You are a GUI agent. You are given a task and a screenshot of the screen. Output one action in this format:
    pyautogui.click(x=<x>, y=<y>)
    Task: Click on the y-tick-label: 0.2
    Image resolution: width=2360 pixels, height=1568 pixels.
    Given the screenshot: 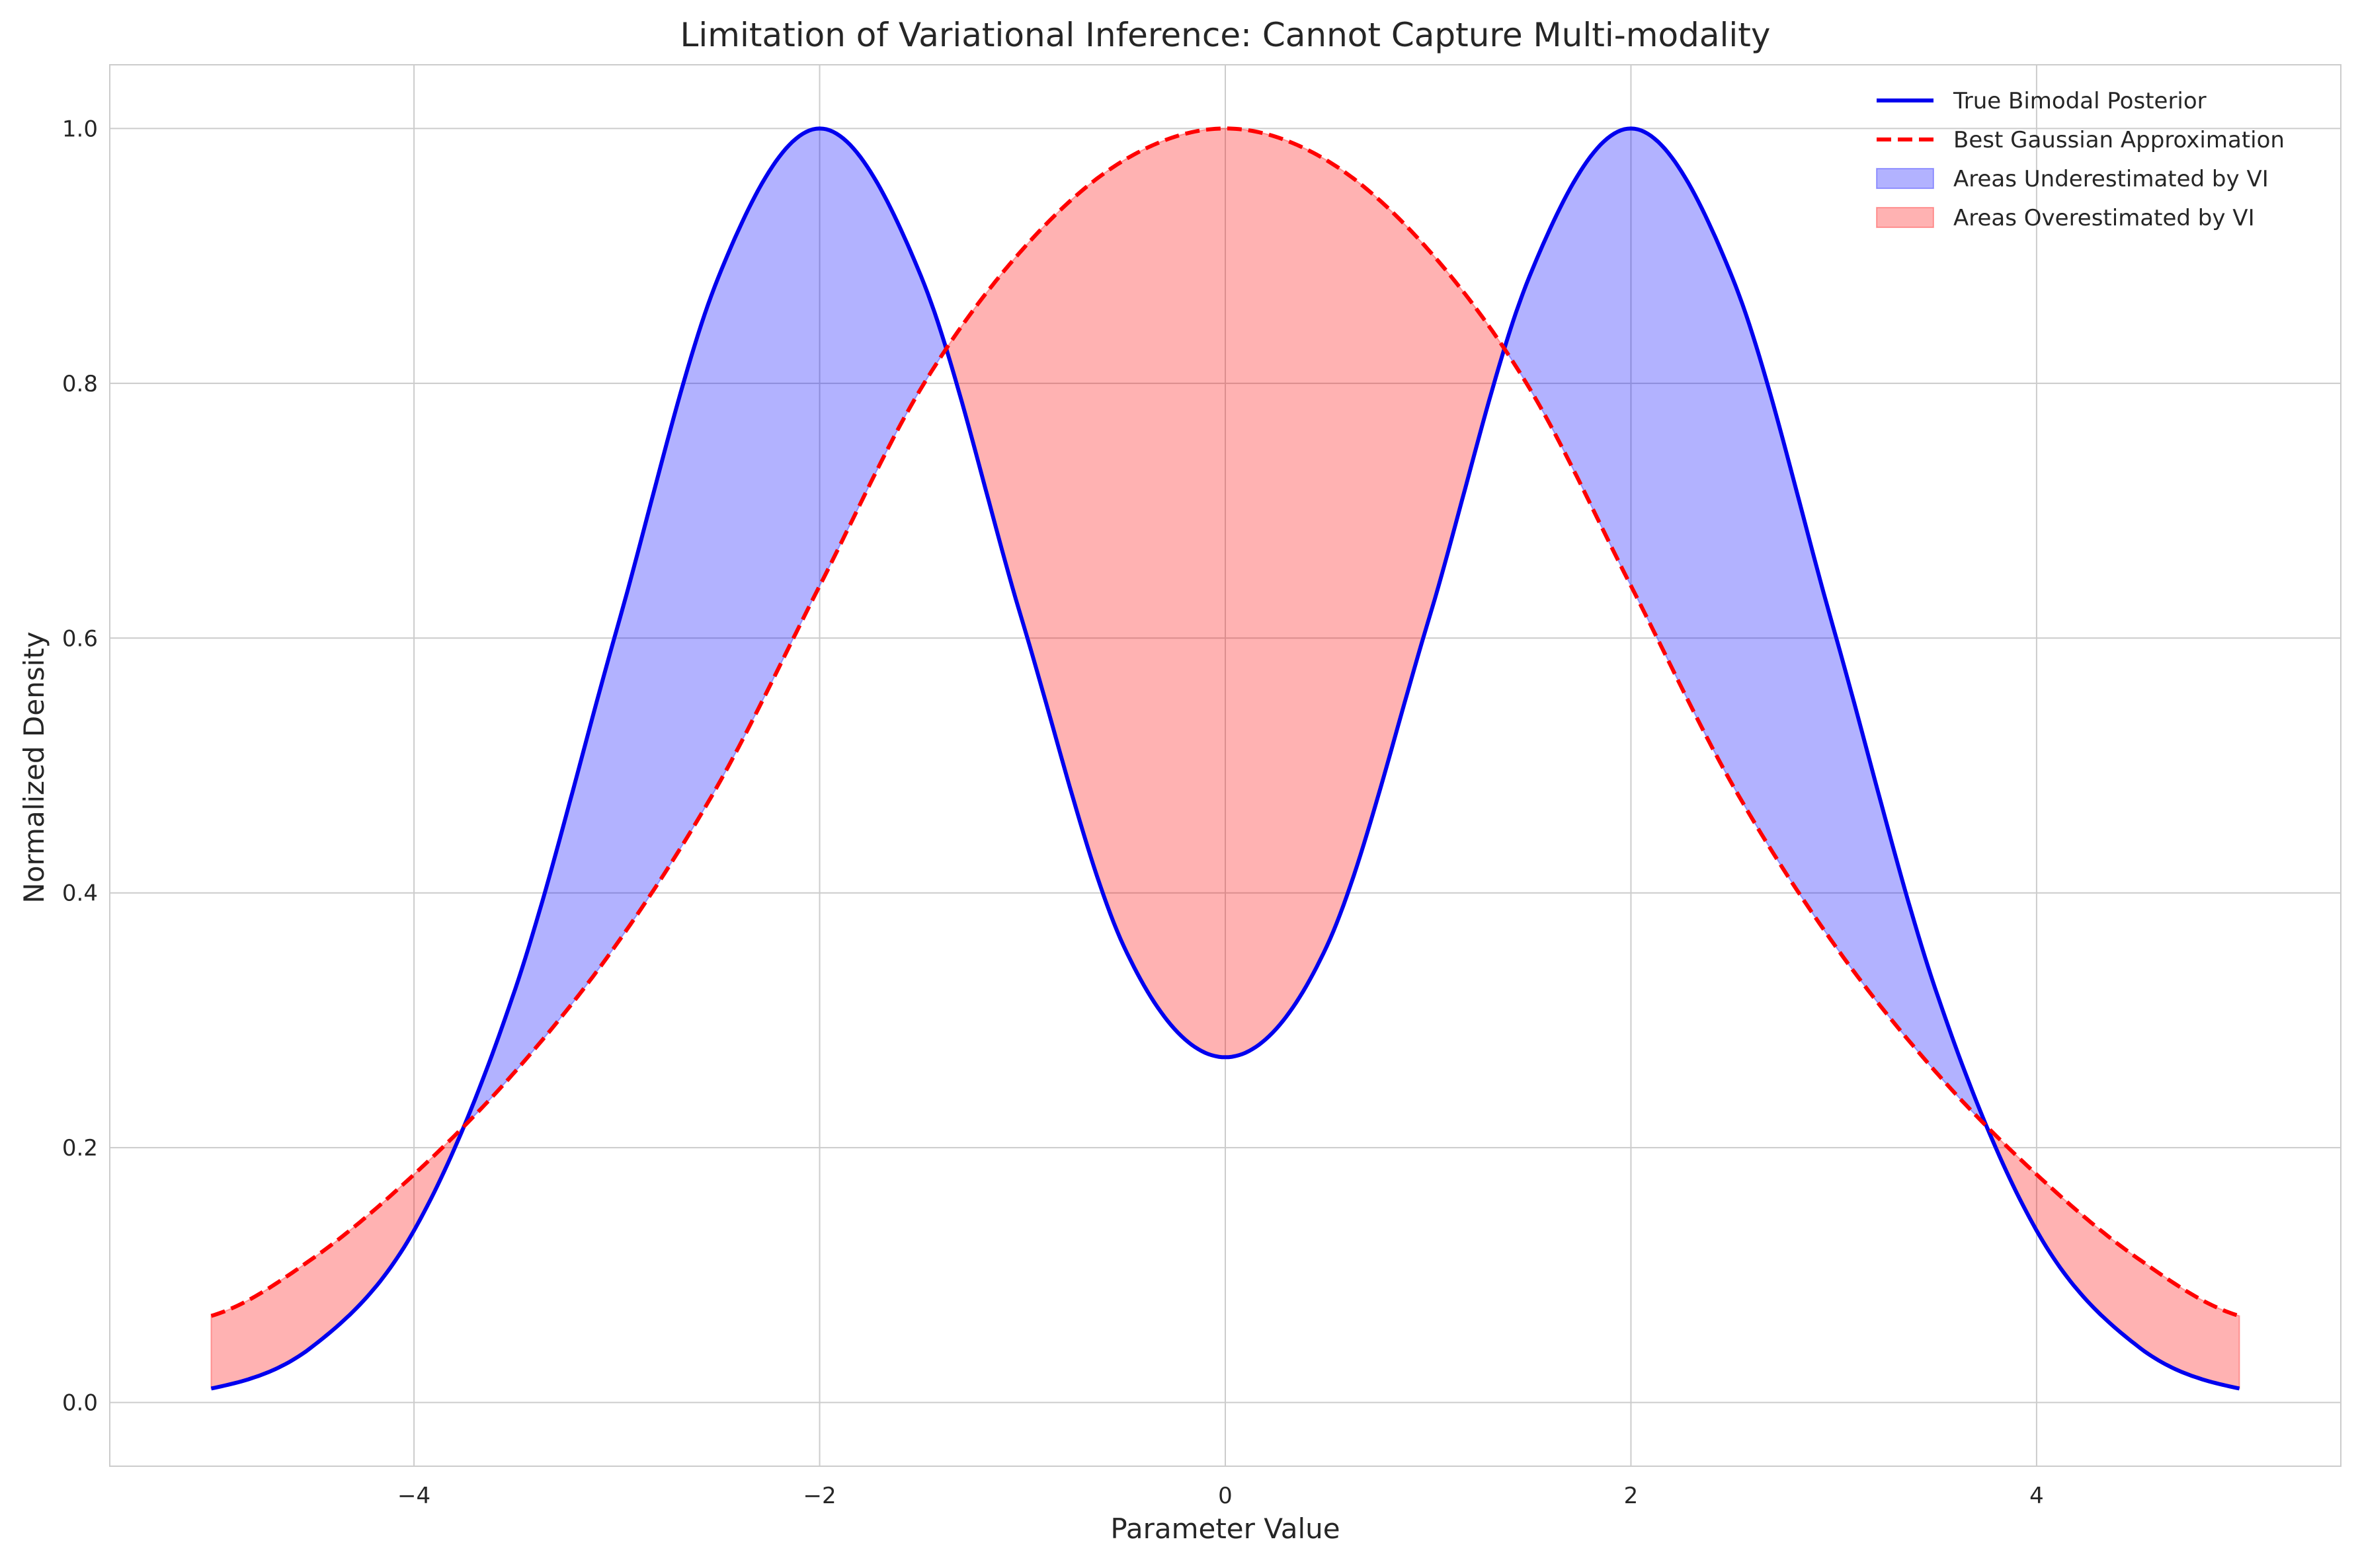 What is the action you would take?
    pyautogui.click(x=80, y=1148)
    